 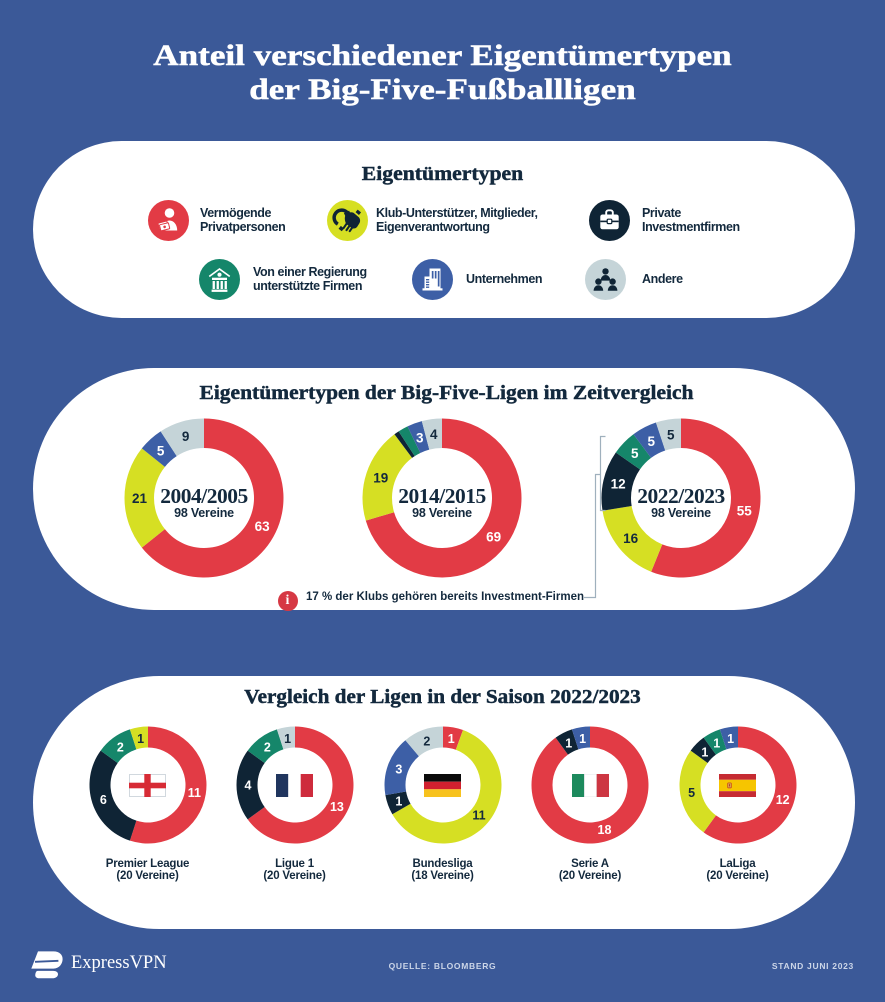 I want to click on svg-text: 21, so click(x=140, y=498).